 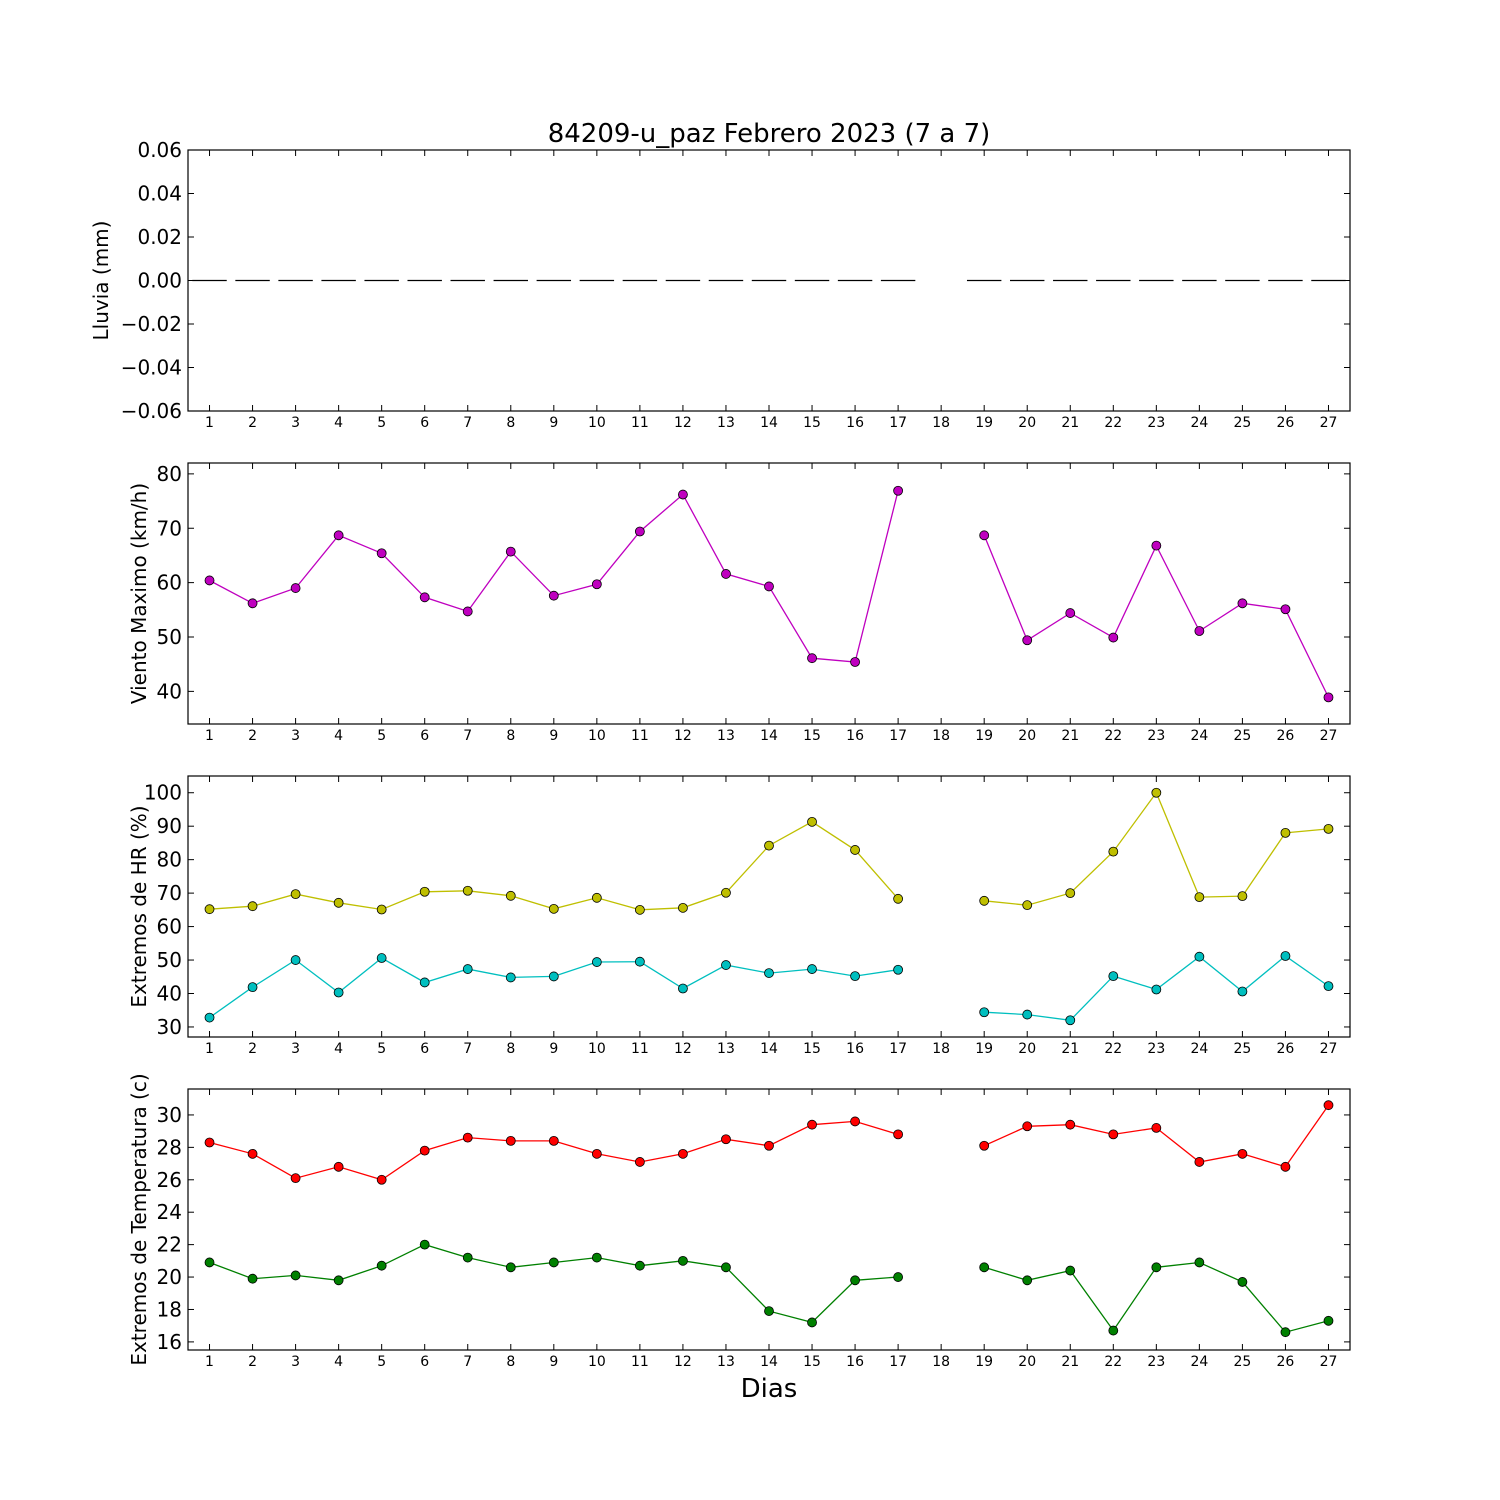 What do you see at coordinates (855, 1049) in the screenshot?
I see `hr-xtick-label: 16` at bounding box center [855, 1049].